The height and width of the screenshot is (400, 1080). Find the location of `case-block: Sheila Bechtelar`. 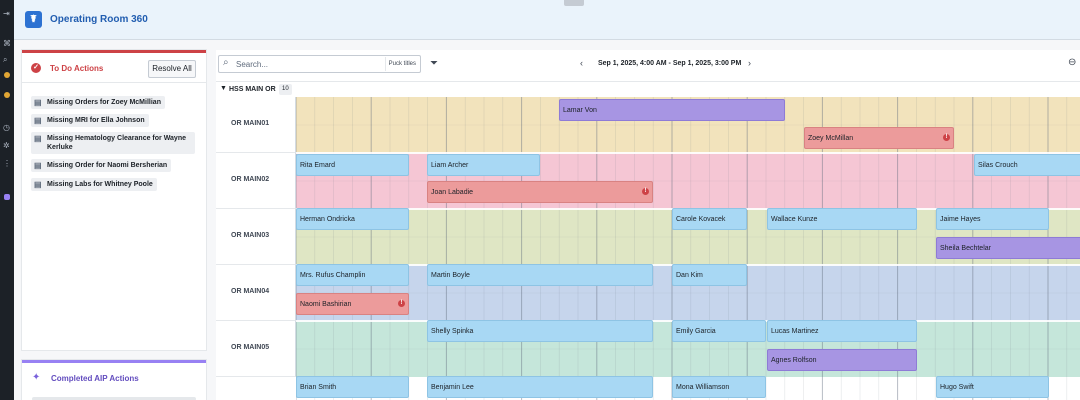

case-block: Sheila Bechtelar is located at coordinates (1008, 248).